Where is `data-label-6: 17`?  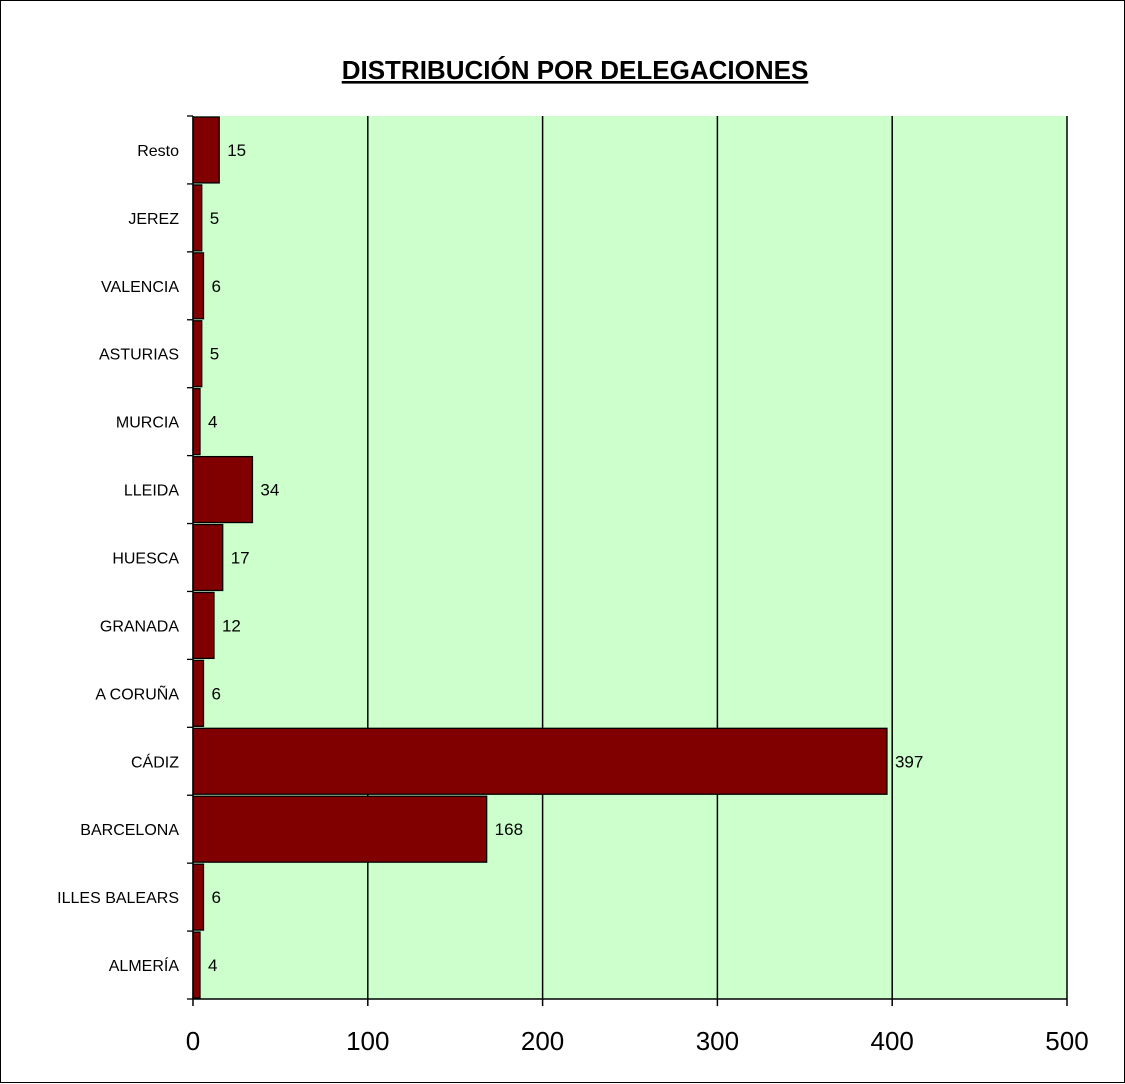 data-label-6: 17 is located at coordinates (240, 558).